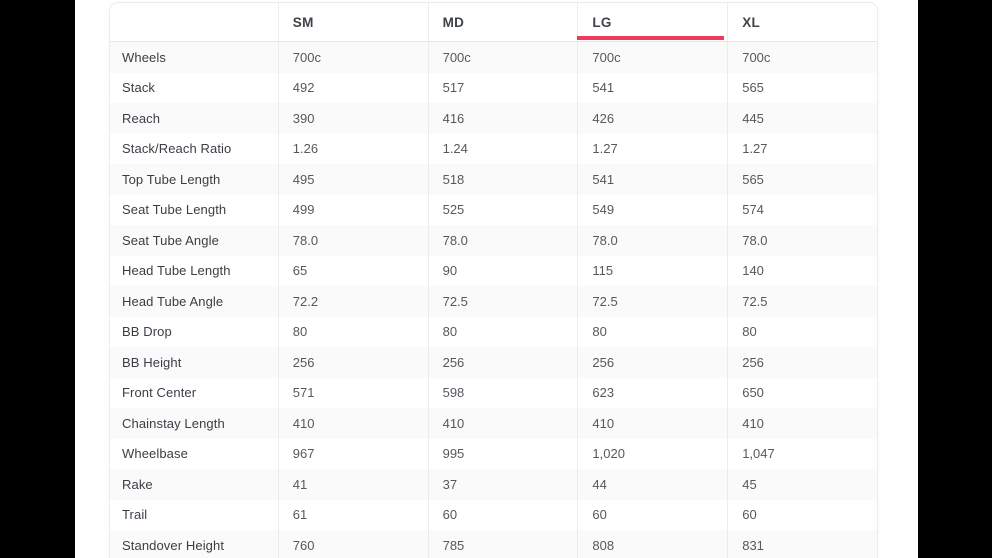  I want to click on size-tab-label: LG, so click(602, 22).